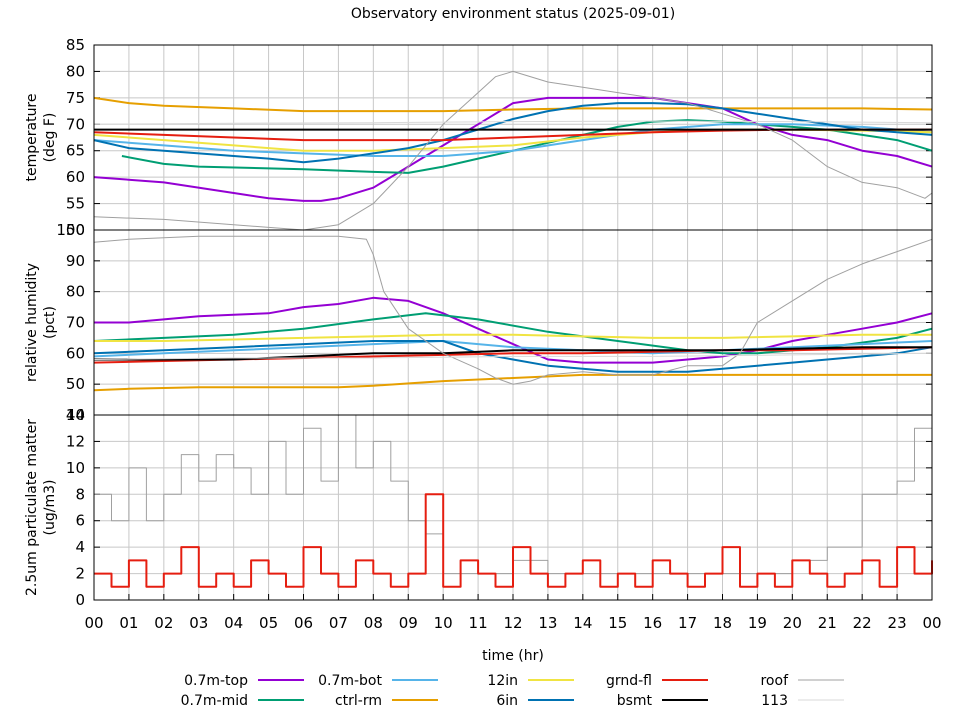 This screenshot has height=720, width=960. Describe the element at coordinates (507, 701) in the screenshot. I see `legend-label: 6in` at that location.